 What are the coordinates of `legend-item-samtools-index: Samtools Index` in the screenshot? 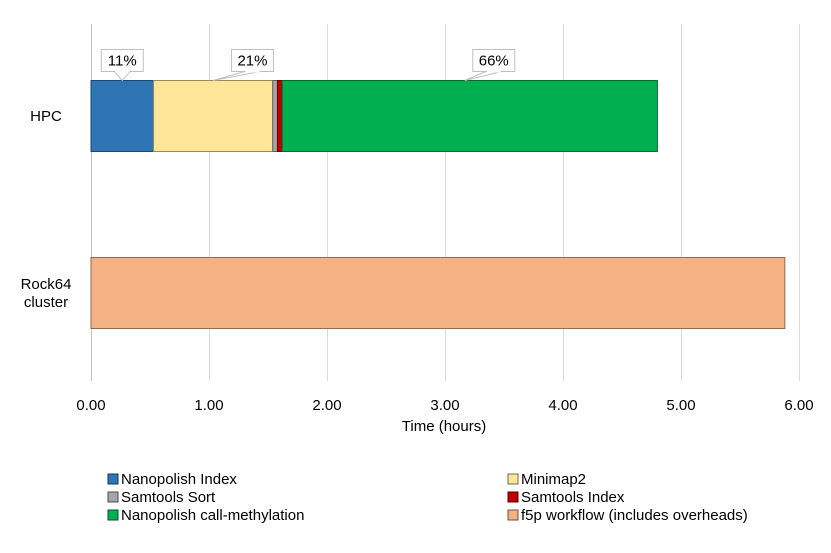 It's located at (566, 497).